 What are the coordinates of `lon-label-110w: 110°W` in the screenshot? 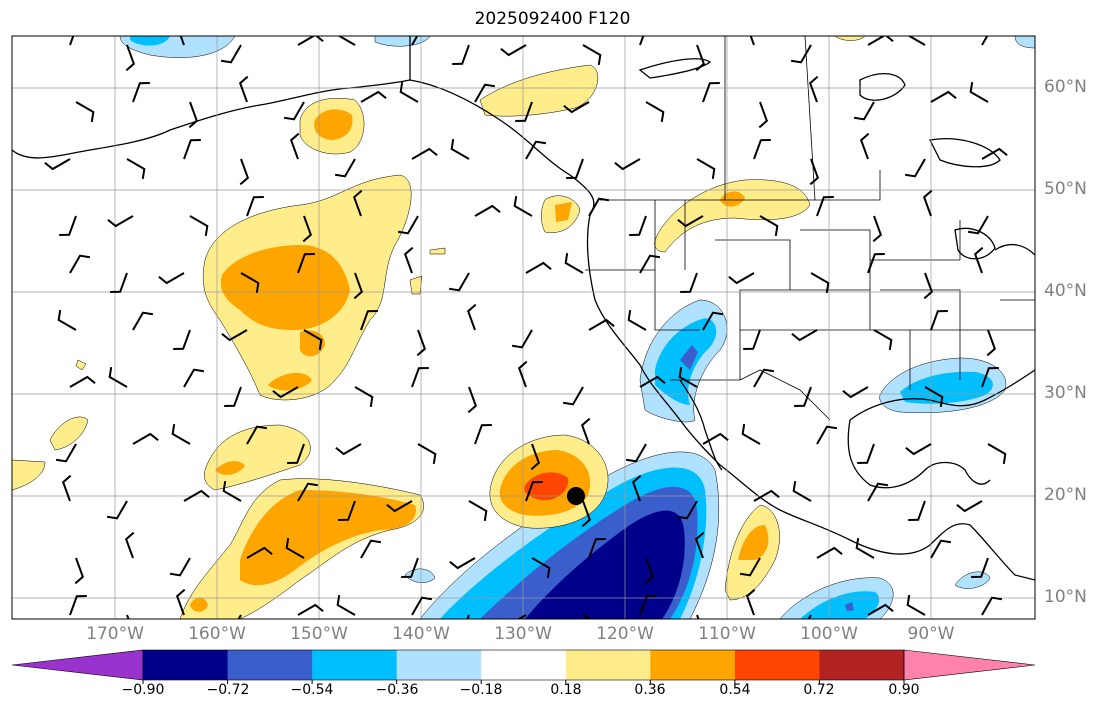 It's located at (727, 634).